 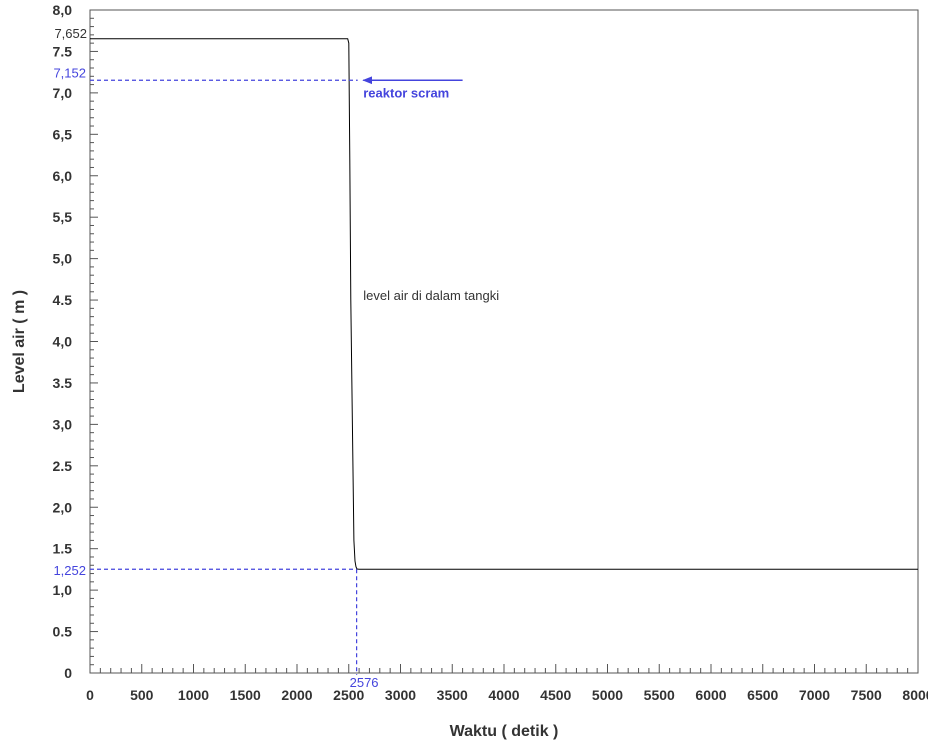 What do you see at coordinates (63, 424) in the screenshot?
I see `y-tick-label: 3,0` at bounding box center [63, 424].